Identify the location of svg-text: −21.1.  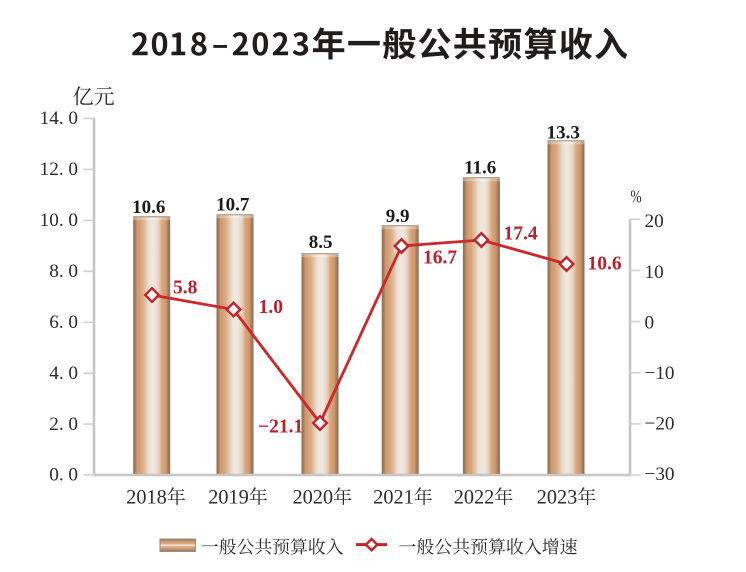
(280, 426).